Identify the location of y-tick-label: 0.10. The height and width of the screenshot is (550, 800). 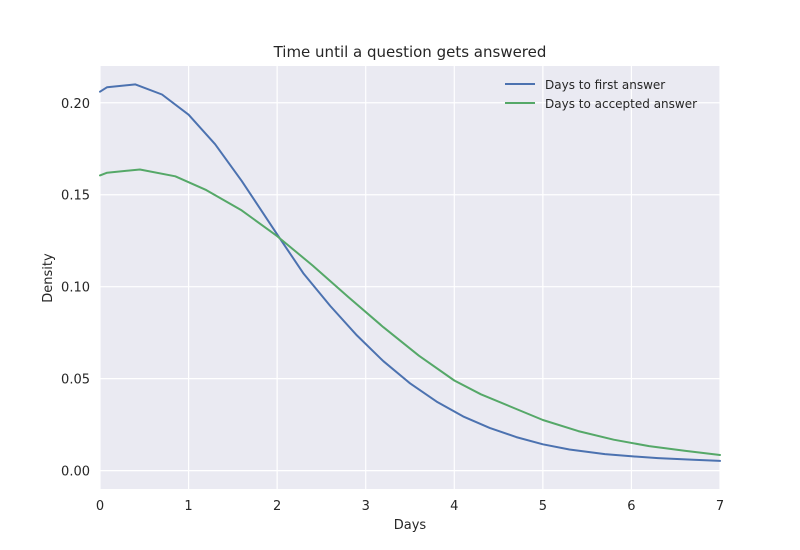
(75, 288).